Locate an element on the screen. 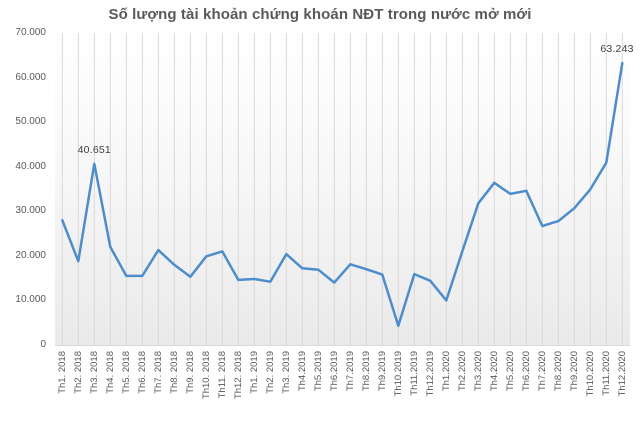  x-axis-tick-label: Th7.2020 is located at coordinates (542, 371).